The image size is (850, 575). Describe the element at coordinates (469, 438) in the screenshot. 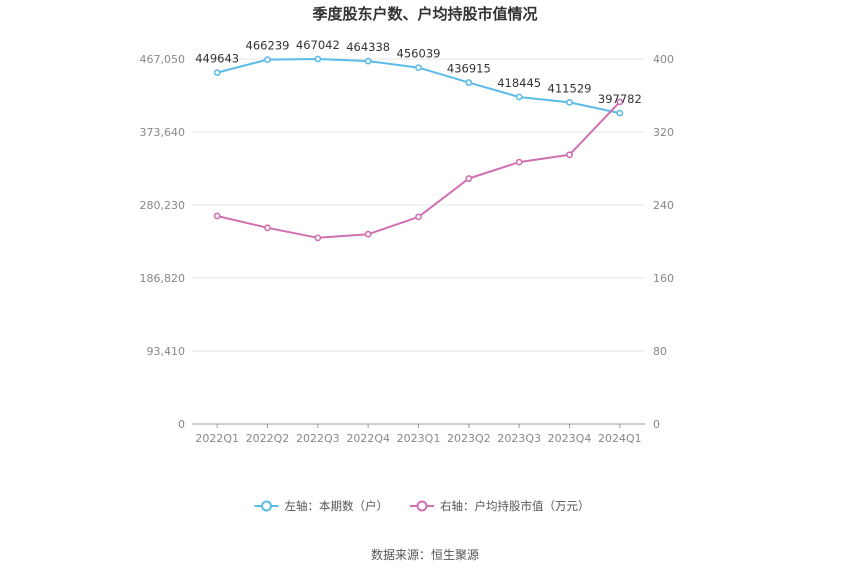

I see `x-tick-label: 2023Q2` at that location.